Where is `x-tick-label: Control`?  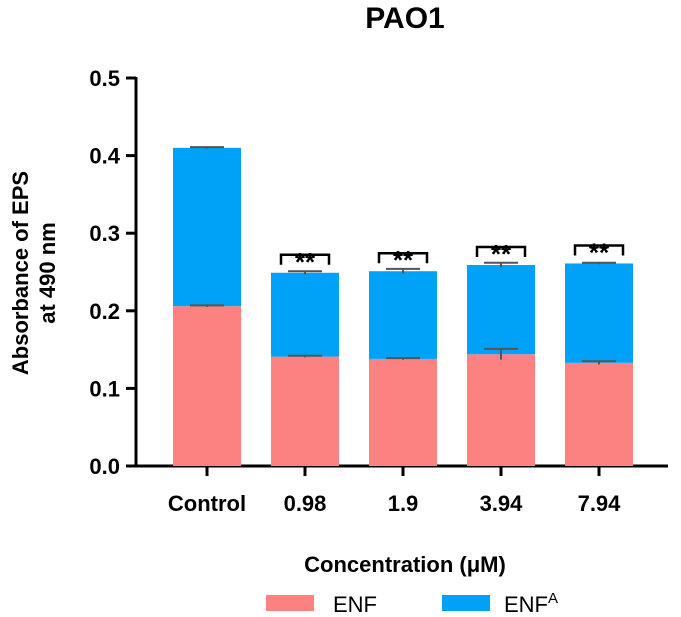
x-tick-label: Control is located at coordinates (207, 503).